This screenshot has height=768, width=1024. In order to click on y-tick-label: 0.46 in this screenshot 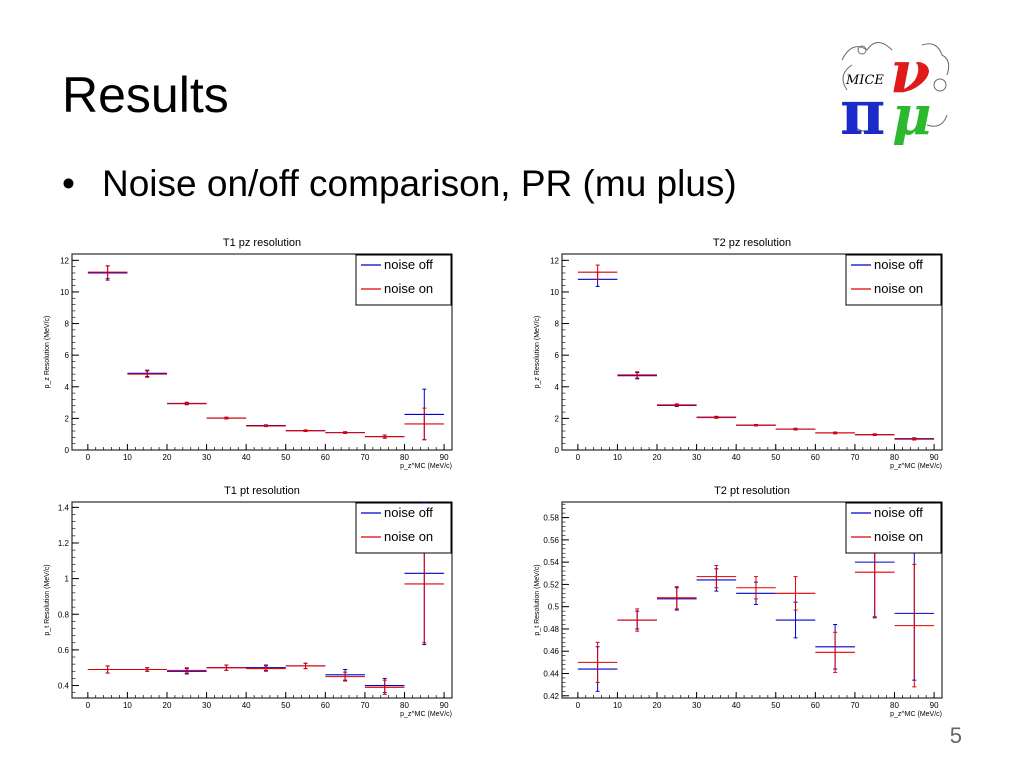, I will do `click(551, 651)`.